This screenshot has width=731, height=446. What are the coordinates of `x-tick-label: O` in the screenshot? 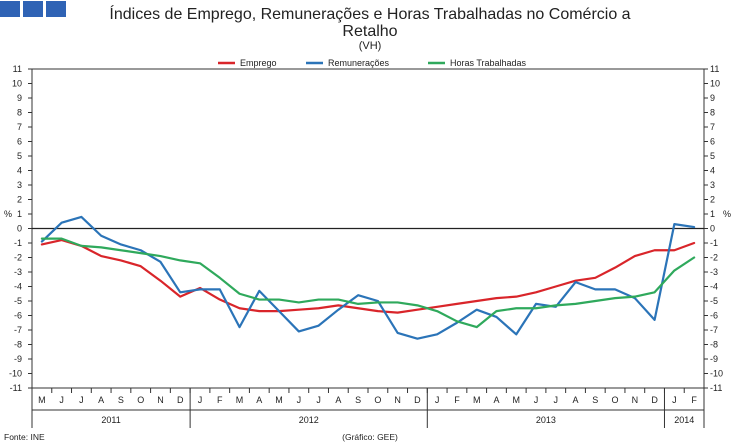 It's located at (140, 400).